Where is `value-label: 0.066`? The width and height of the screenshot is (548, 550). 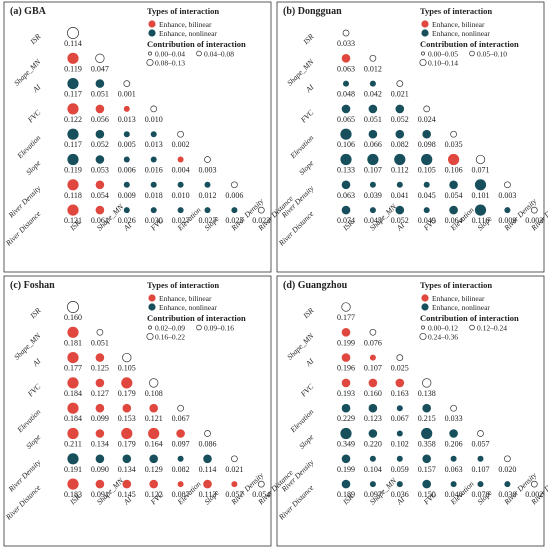
value-label: 0.066 is located at coordinates (373, 144).